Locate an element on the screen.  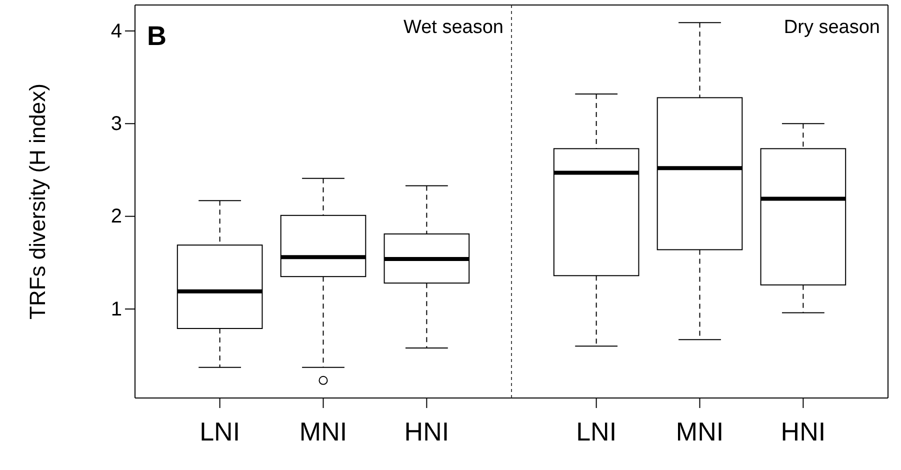
text: Wet season is located at coordinates (454, 27).